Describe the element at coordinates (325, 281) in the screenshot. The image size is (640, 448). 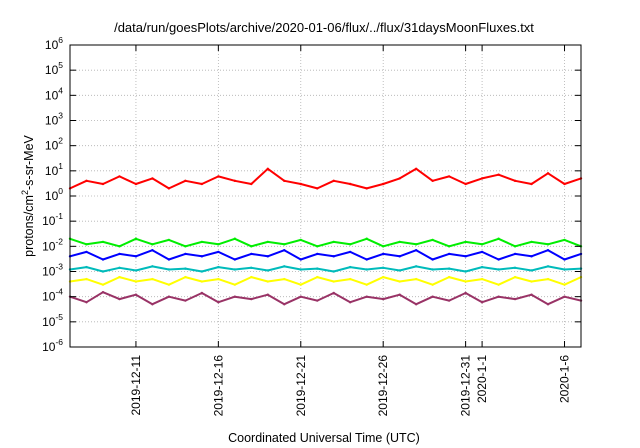
I see `series-5-line` at that location.